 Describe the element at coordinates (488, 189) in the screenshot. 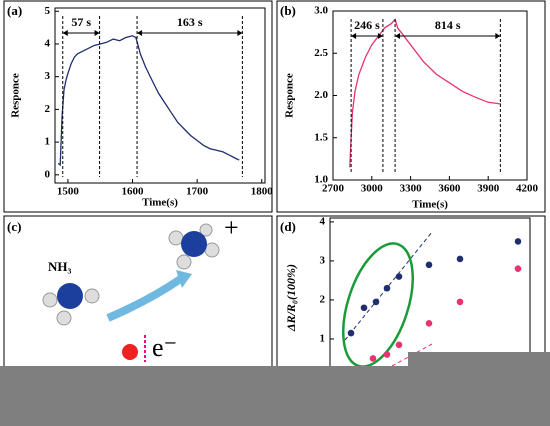

I see `x-tick-label: 3900` at that location.